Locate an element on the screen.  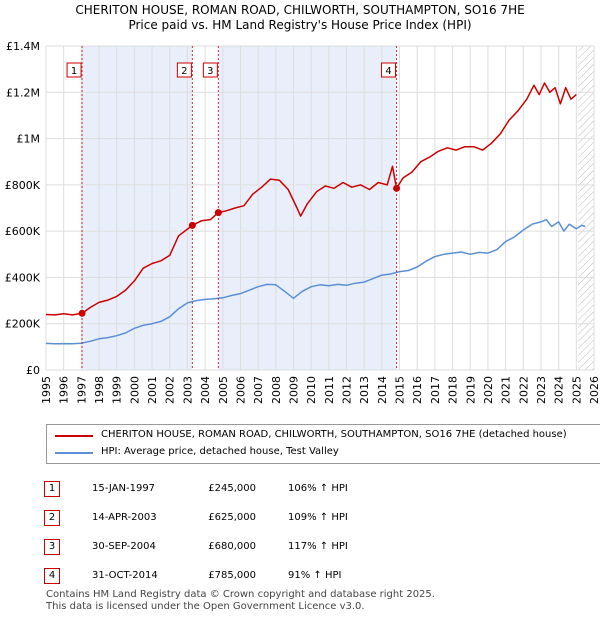
x-tick-label: 2019 is located at coordinates (470, 390).